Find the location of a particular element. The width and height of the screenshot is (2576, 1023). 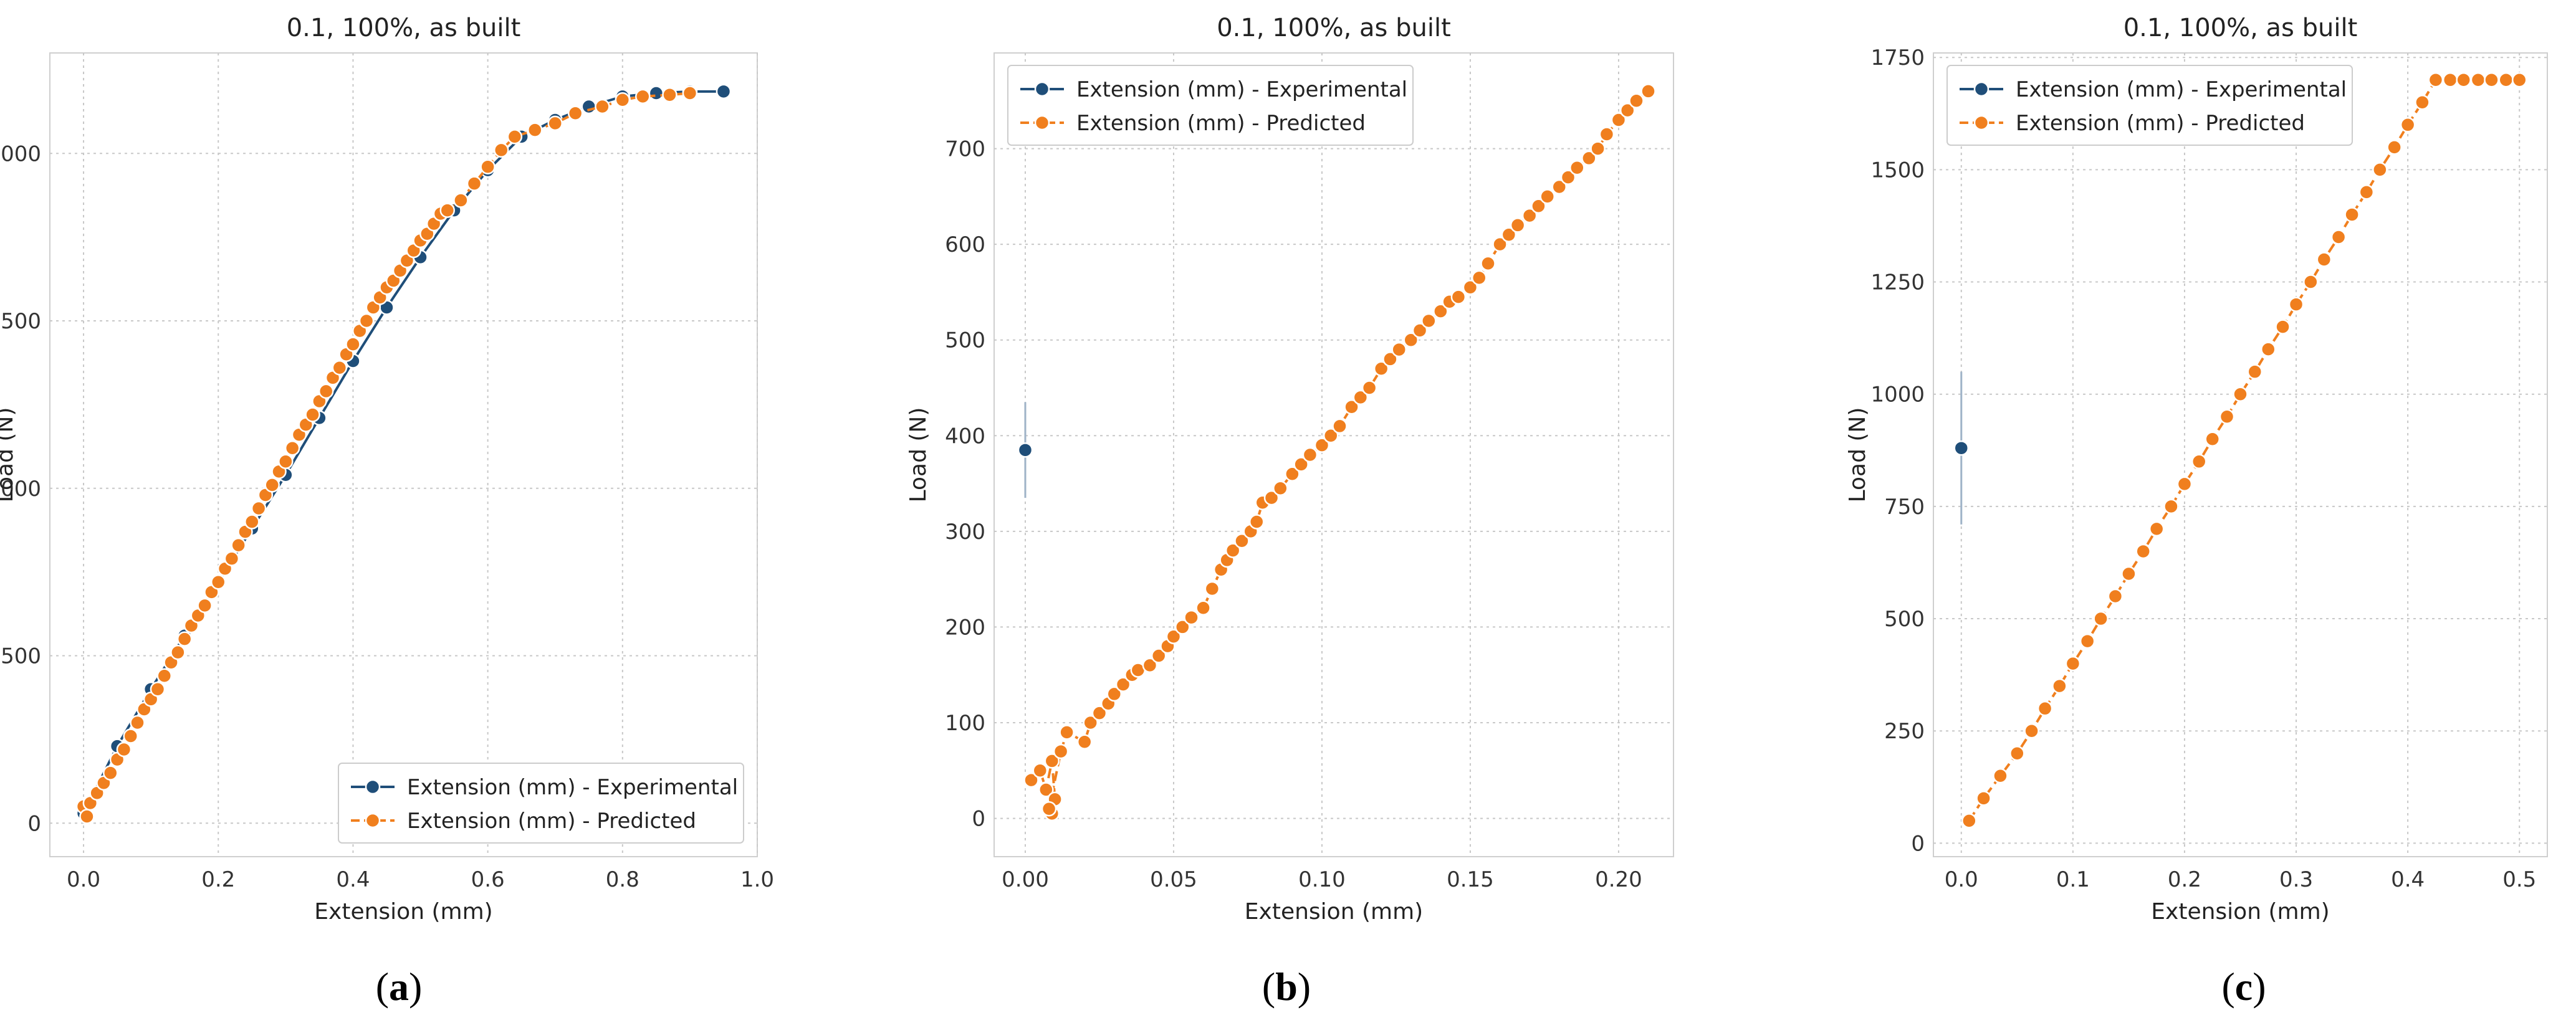

y-tick-label: 0 is located at coordinates (978, 819).